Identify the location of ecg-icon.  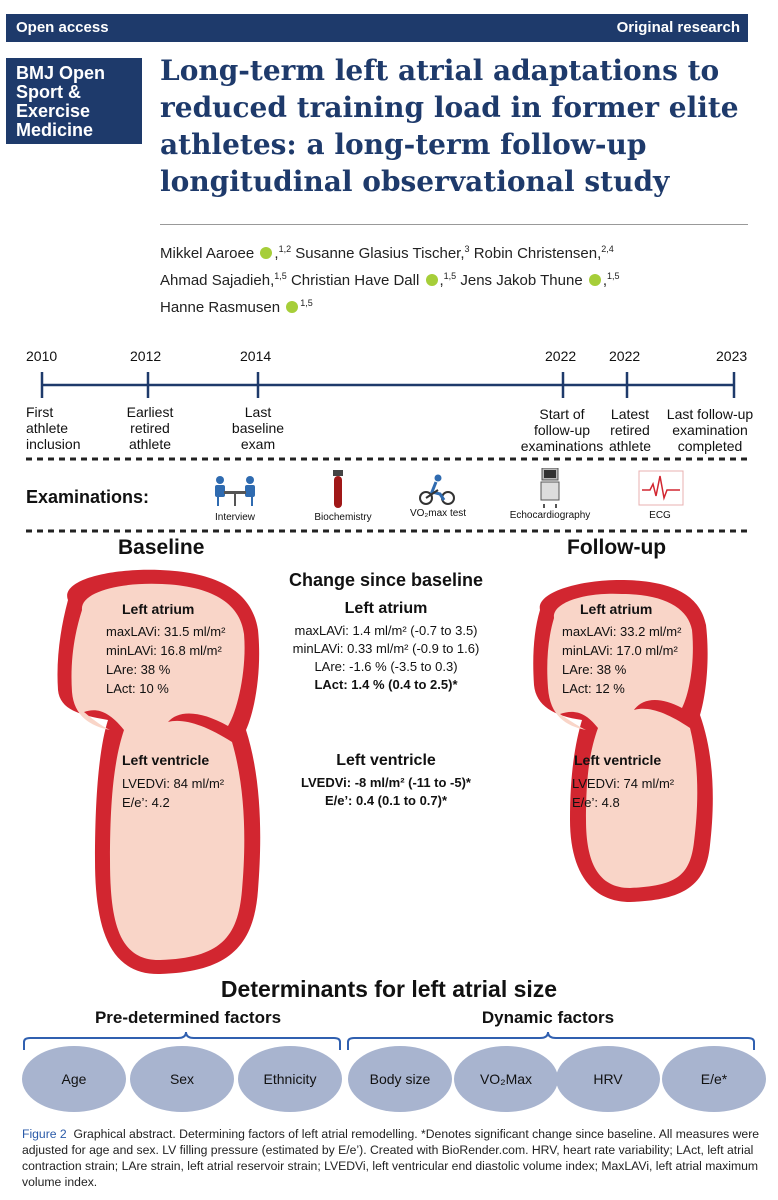
(661, 488).